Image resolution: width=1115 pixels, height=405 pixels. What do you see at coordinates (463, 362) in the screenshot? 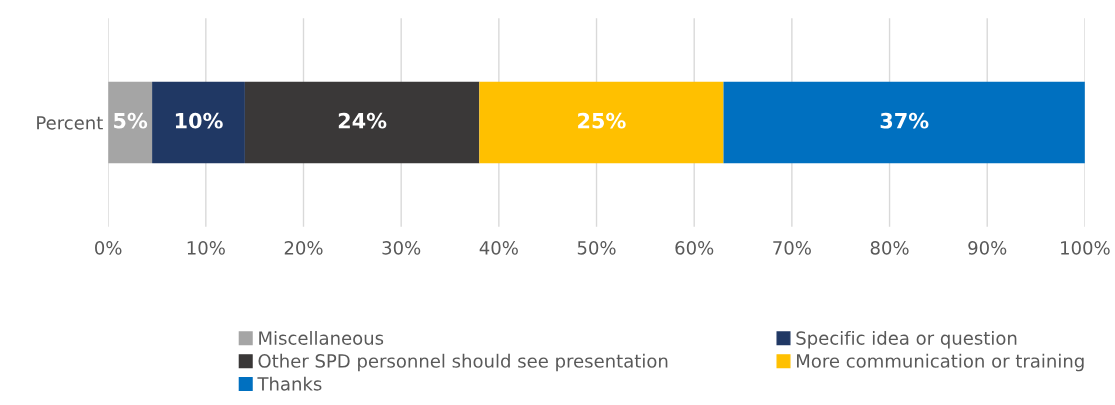
I see `legend-label: Other SPD personnel should see presentation` at bounding box center [463, 362].